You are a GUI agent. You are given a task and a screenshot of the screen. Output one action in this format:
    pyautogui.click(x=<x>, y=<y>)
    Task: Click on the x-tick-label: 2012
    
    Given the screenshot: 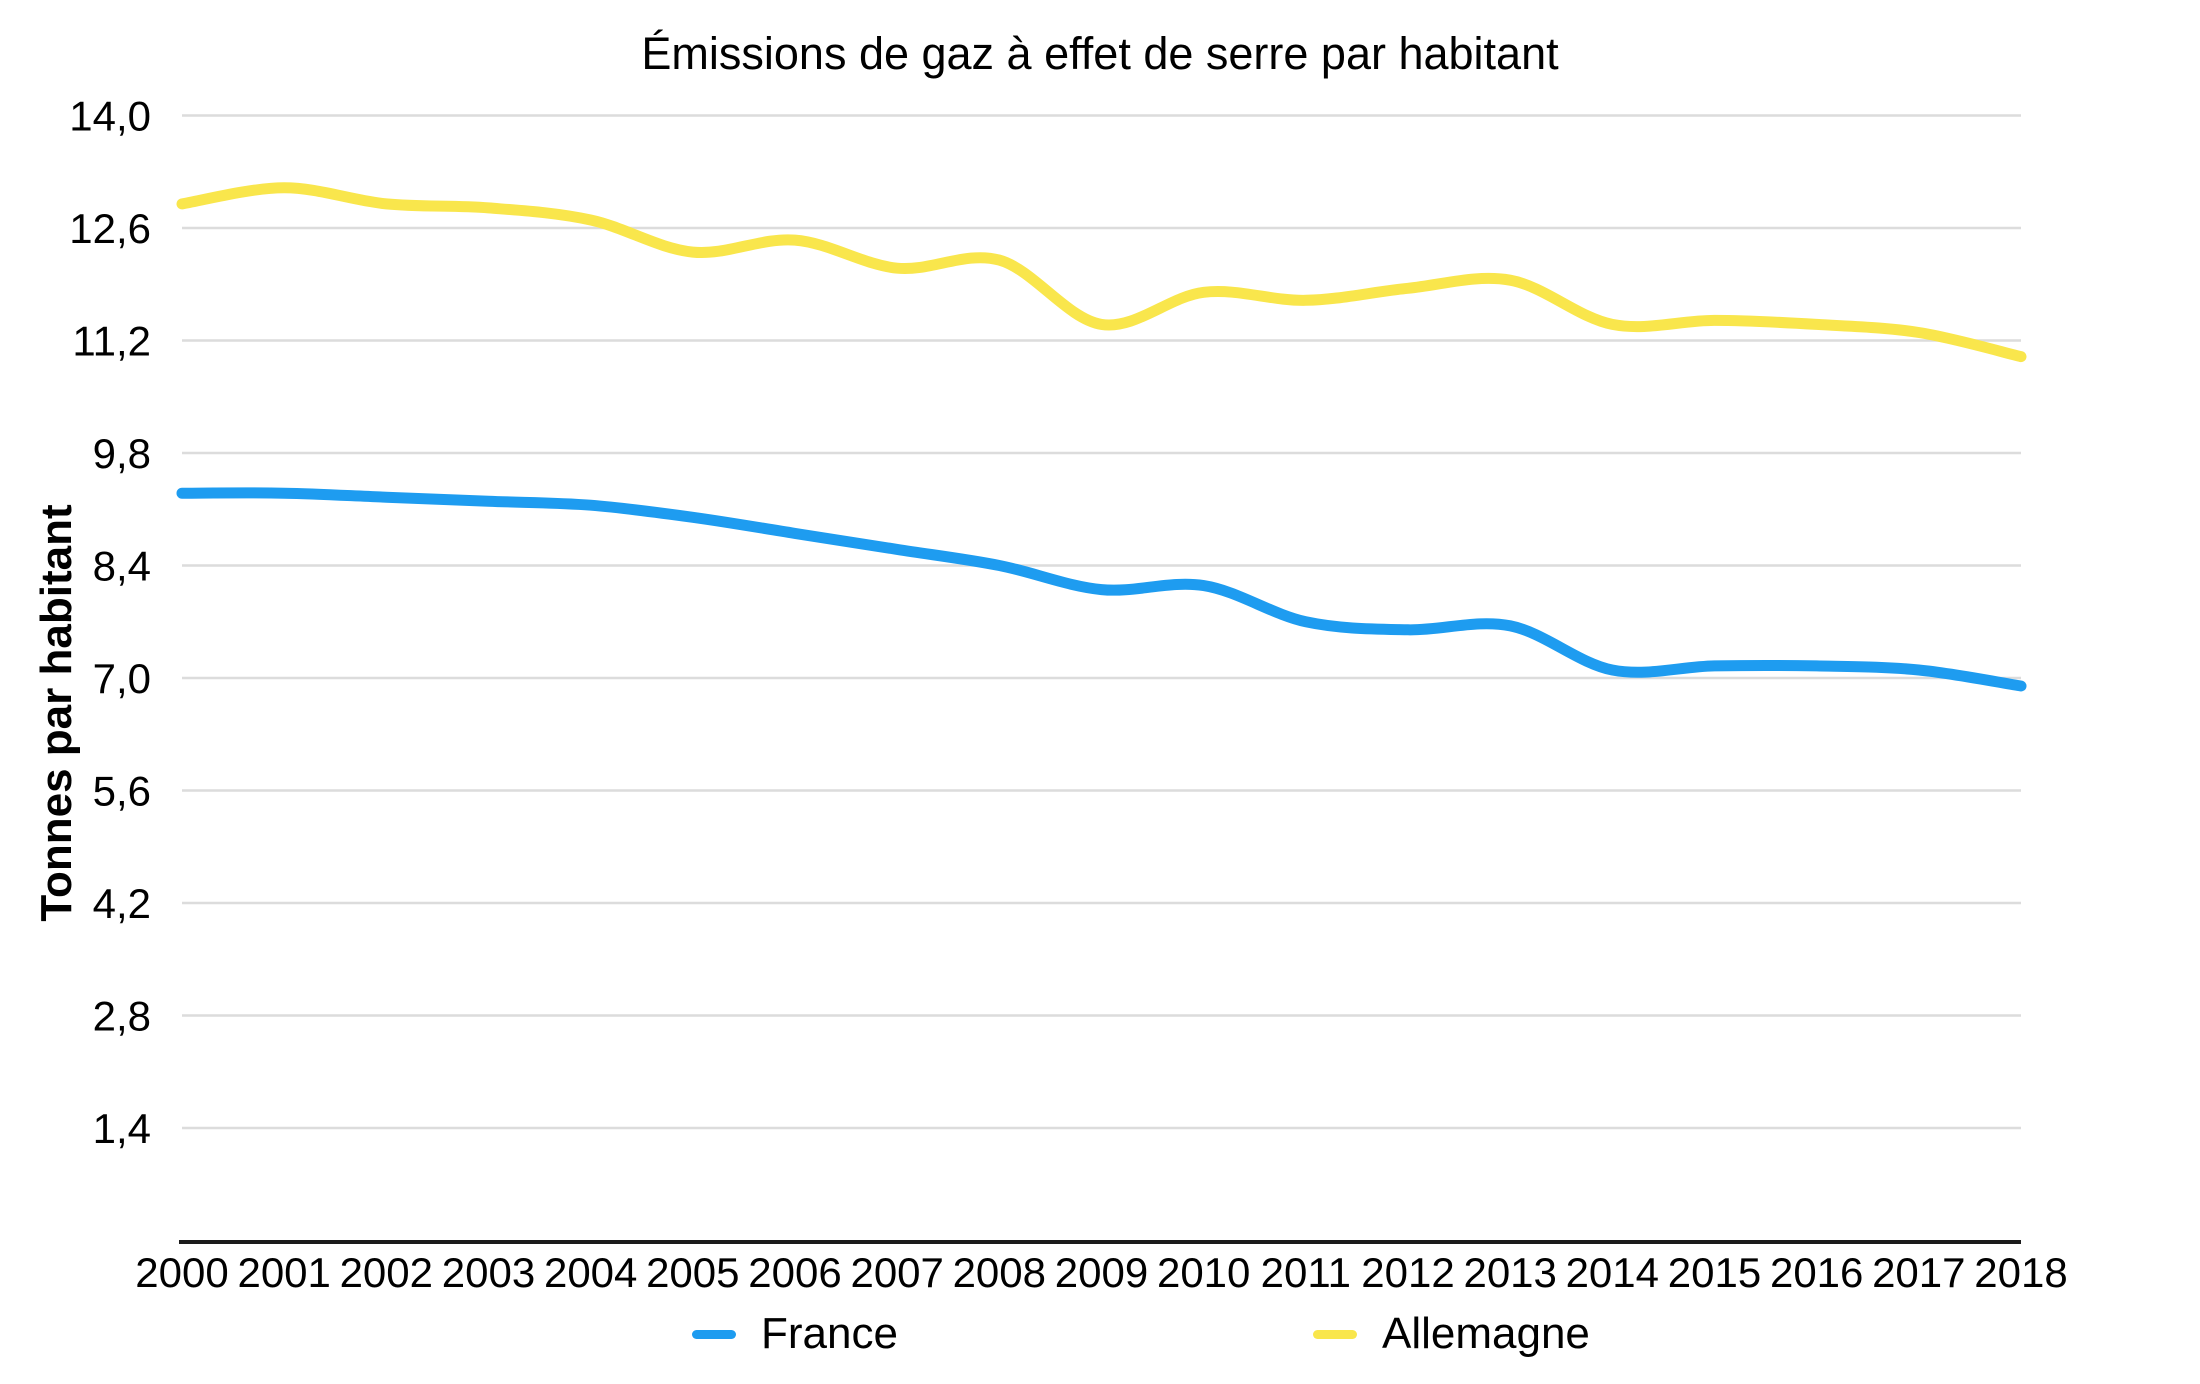 What is the action you would take?
    pyautogui.click(x=1407, y=1272)
    